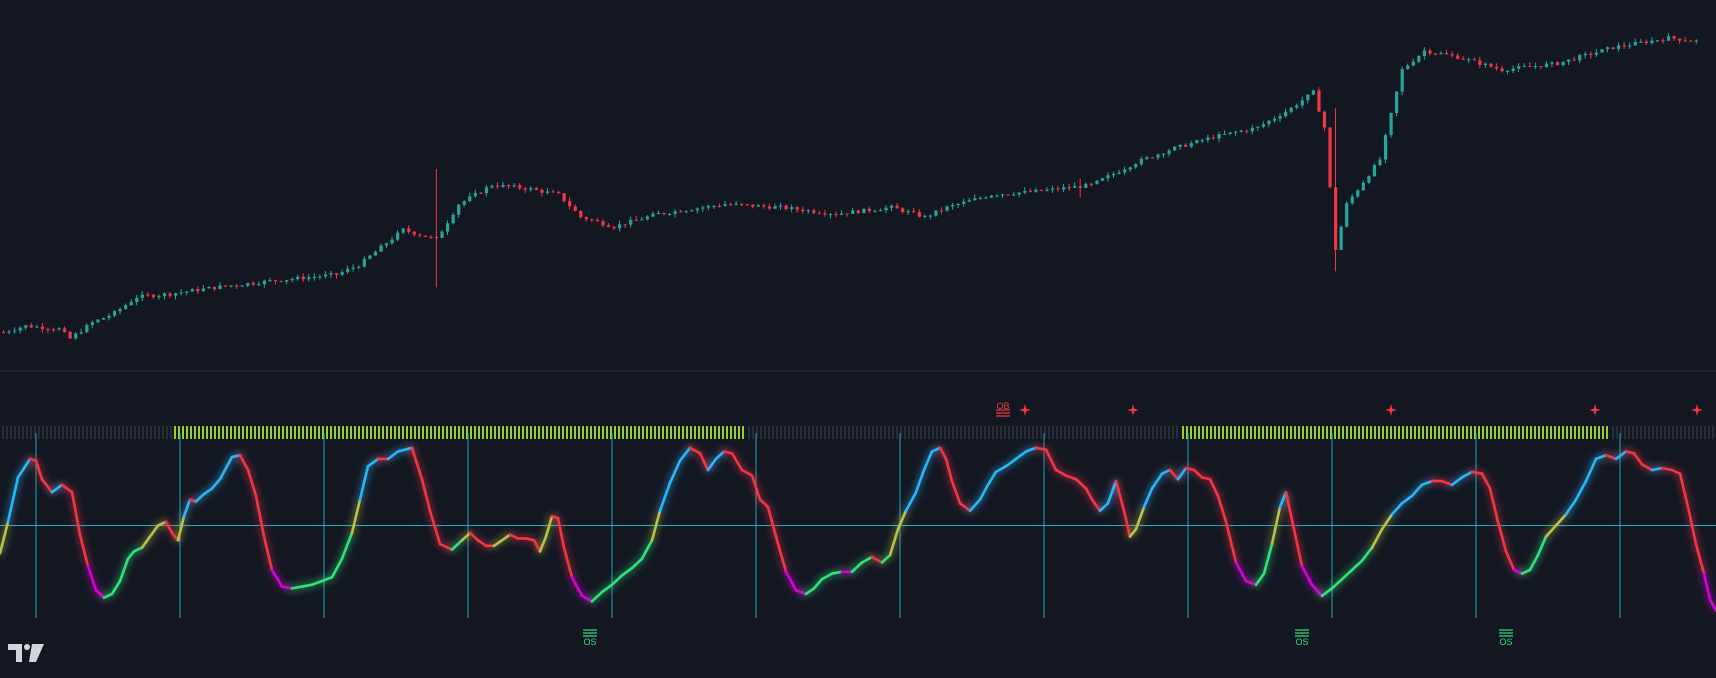 The width and height of the screenshot is (1716, 678). I want to click on tradingview-logo-icon, so click(26, 653).